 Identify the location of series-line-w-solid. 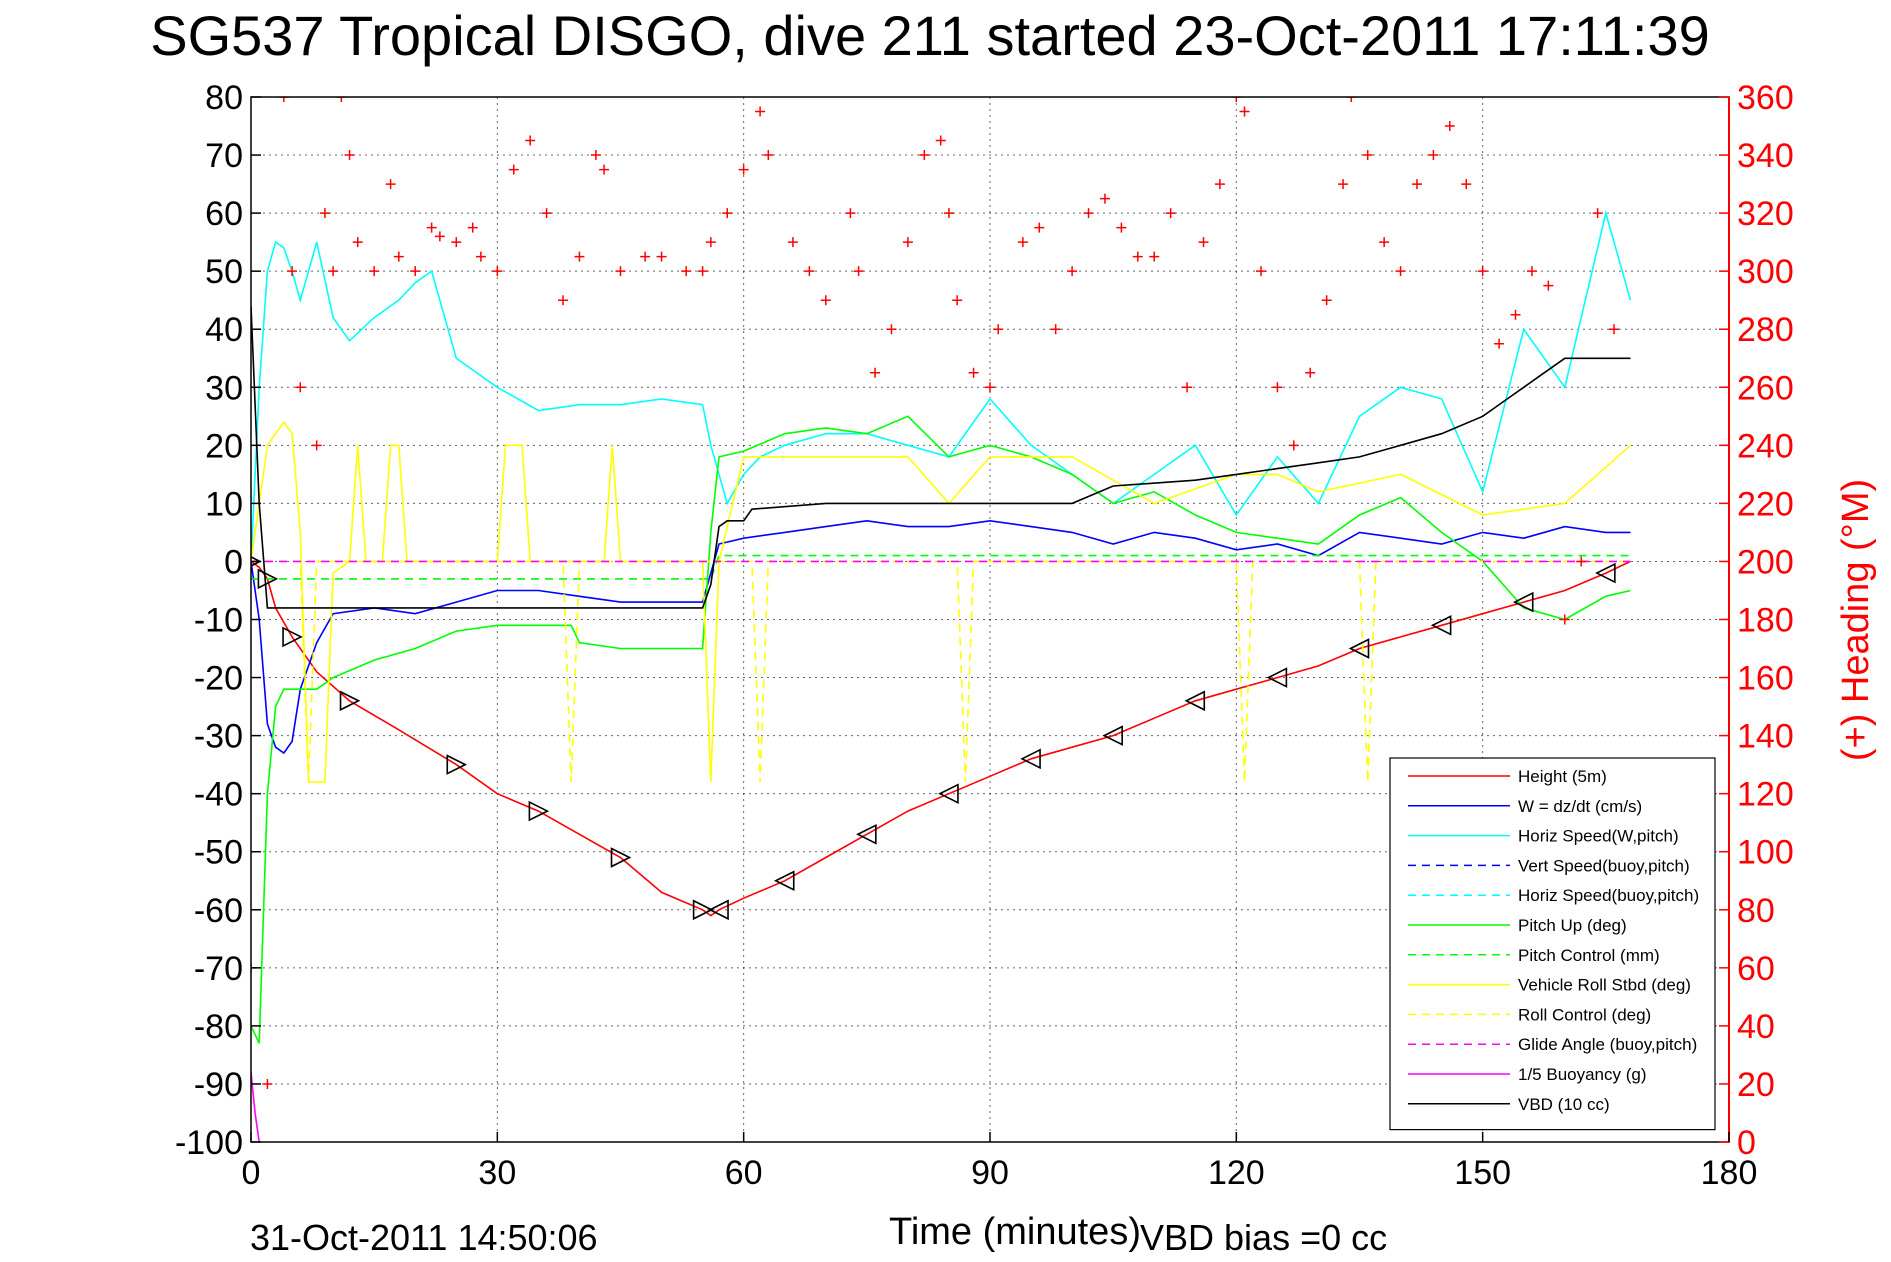
(941, 637).